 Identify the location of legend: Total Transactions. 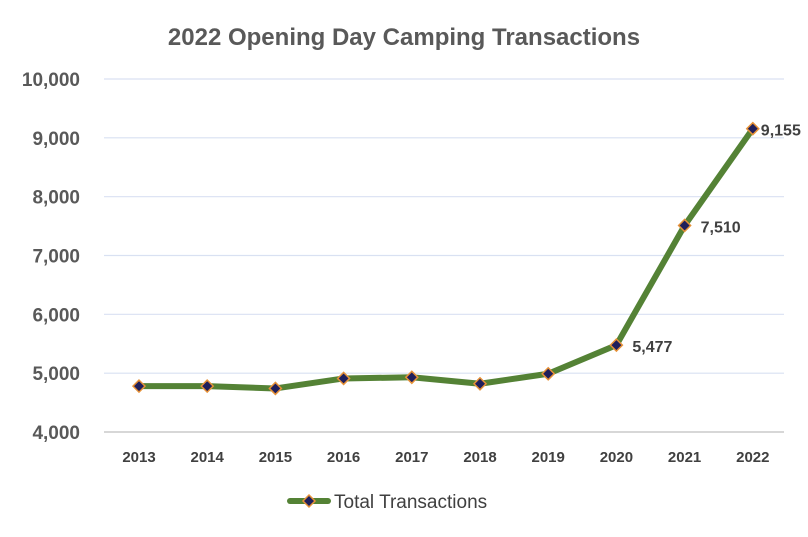
(387, 502).